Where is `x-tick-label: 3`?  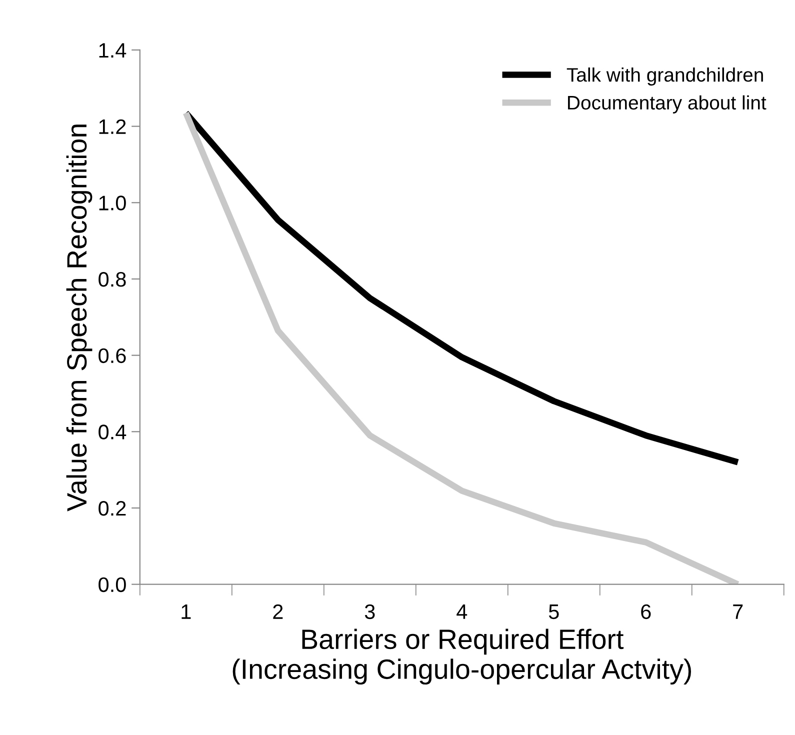
x-tick-label: 3 is located at coordinates (369, 612).